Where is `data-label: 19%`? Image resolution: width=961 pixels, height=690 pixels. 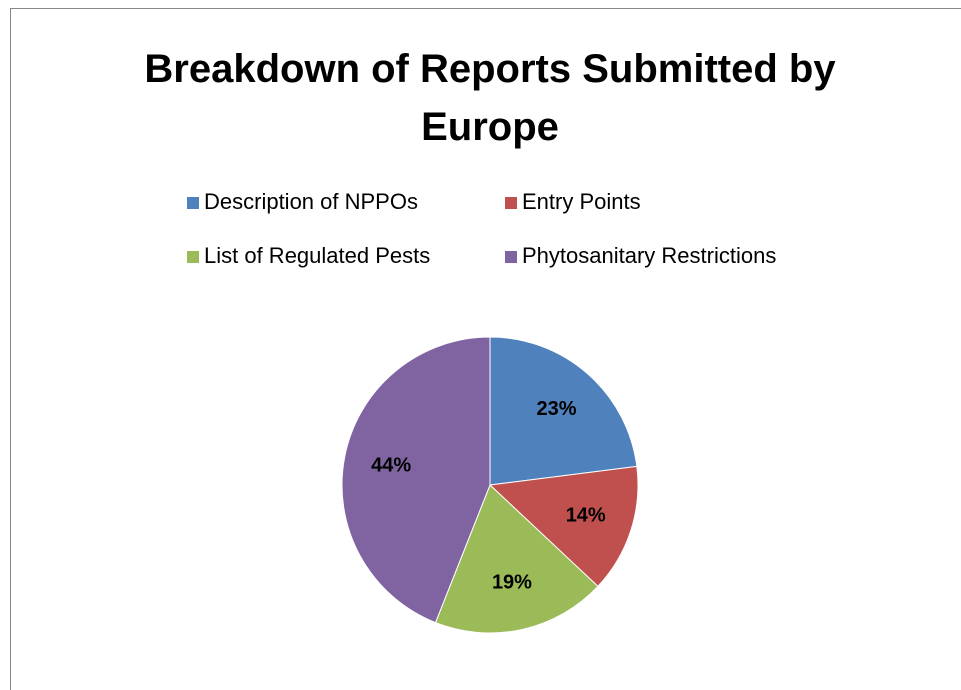 data-label: 19% is located at coordinates (512, 582).